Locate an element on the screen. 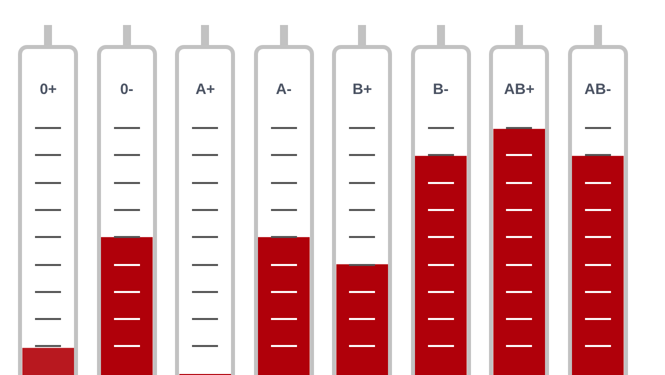 This screenshot has height=375, width=665. x-tick-label: A- is located at coordinates (284, 89).